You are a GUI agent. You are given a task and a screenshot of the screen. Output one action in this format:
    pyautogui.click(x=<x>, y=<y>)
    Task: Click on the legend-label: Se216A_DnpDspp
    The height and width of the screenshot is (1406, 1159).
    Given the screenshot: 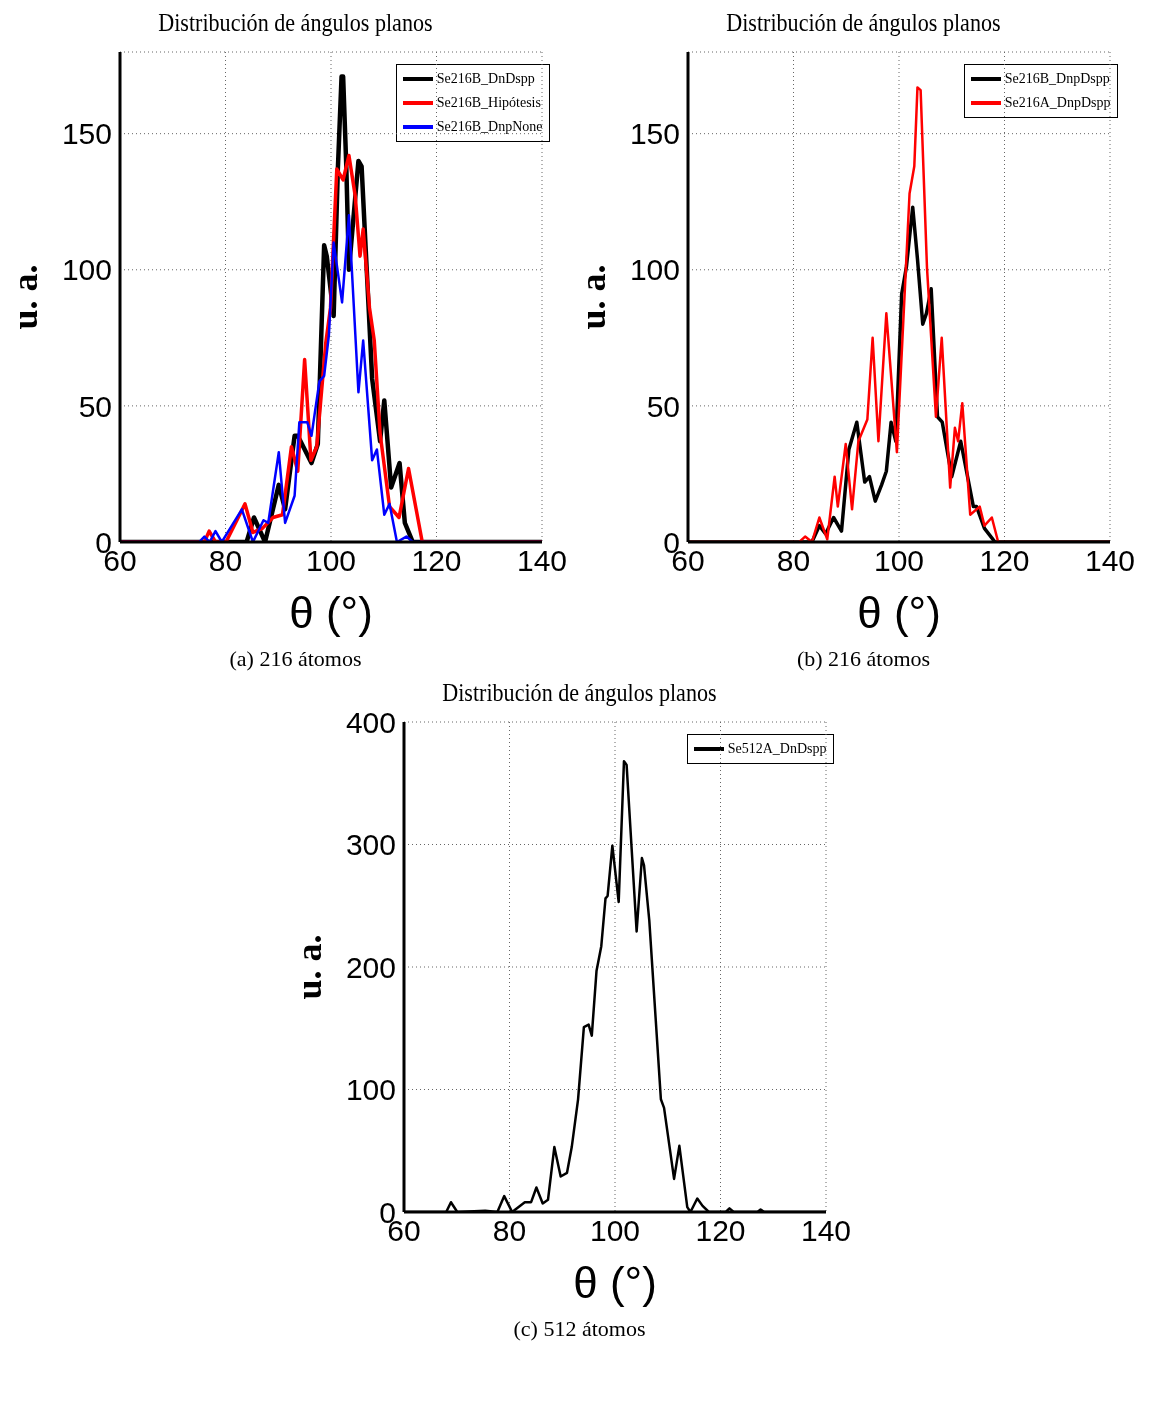 What is the action you would take?
    pyautogui.click(x=1057, y=103)
    